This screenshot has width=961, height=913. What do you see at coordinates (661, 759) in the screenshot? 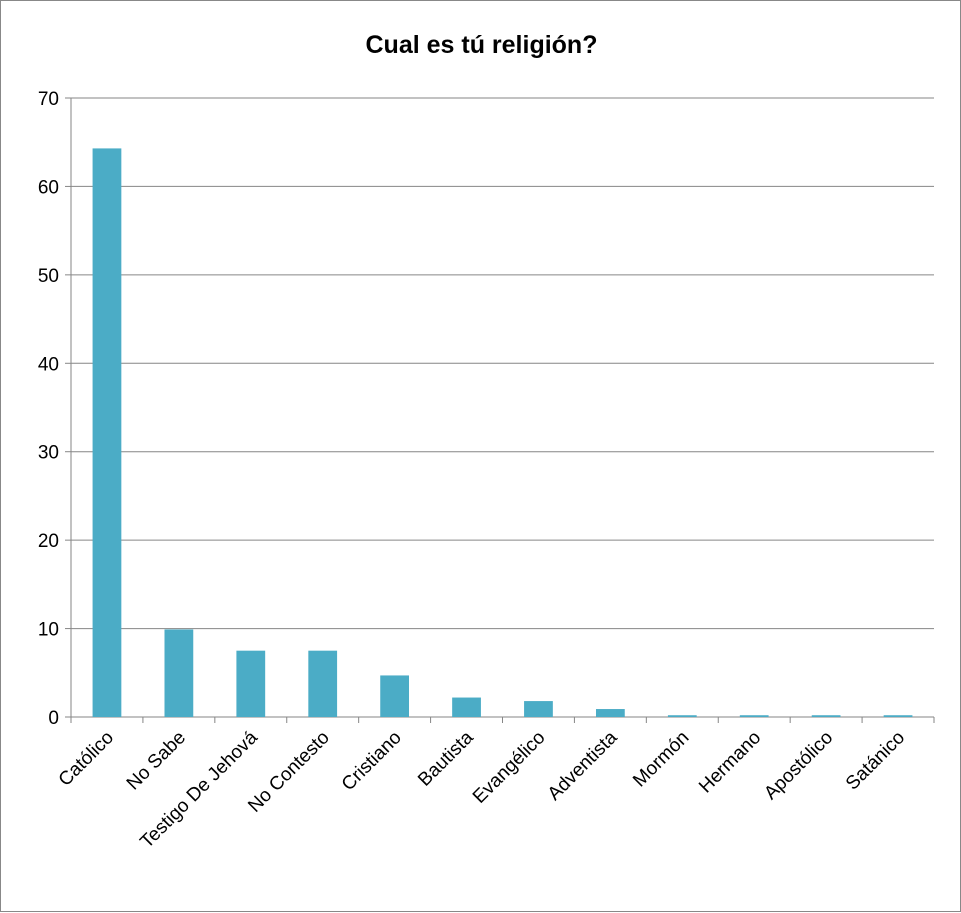
I see `x-tick-label: Mormón` at bounding box center [661, 759].